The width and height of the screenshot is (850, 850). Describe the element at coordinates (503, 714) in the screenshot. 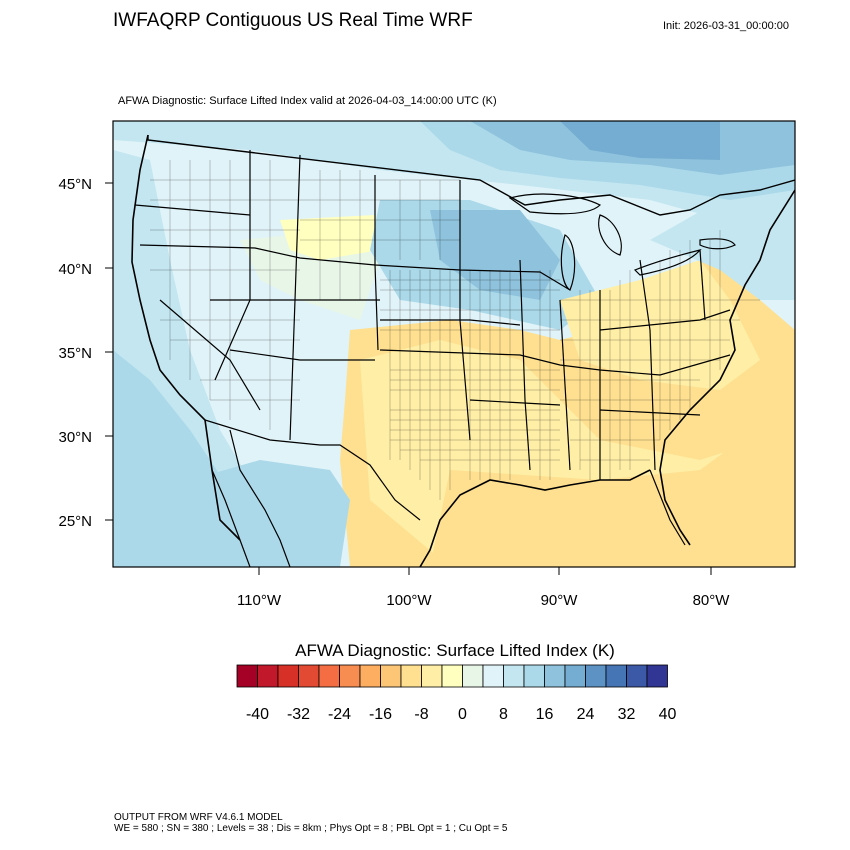

I see `colorbar-tick-label: 8` at that location.